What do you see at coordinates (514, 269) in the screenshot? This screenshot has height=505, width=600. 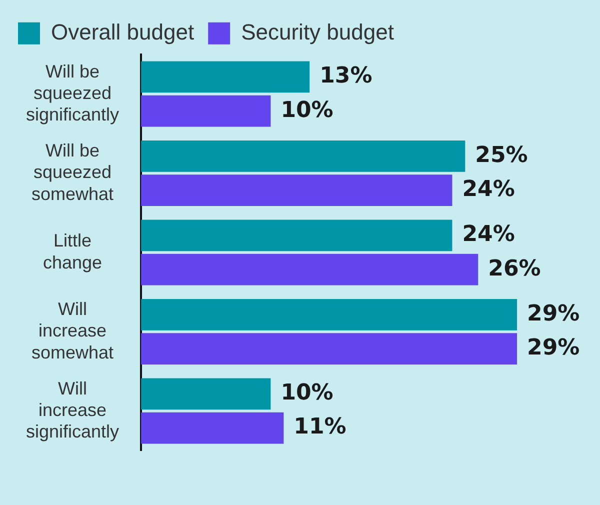 I see `data-label: 26%` at bounding box center [514, 269].